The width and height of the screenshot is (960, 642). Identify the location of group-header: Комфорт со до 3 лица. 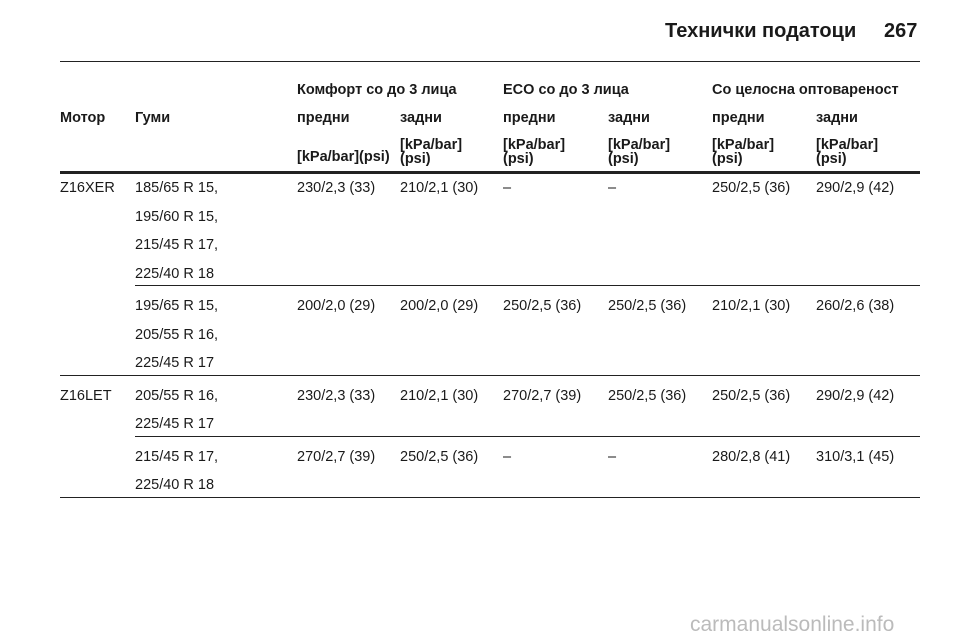
(377, 90).